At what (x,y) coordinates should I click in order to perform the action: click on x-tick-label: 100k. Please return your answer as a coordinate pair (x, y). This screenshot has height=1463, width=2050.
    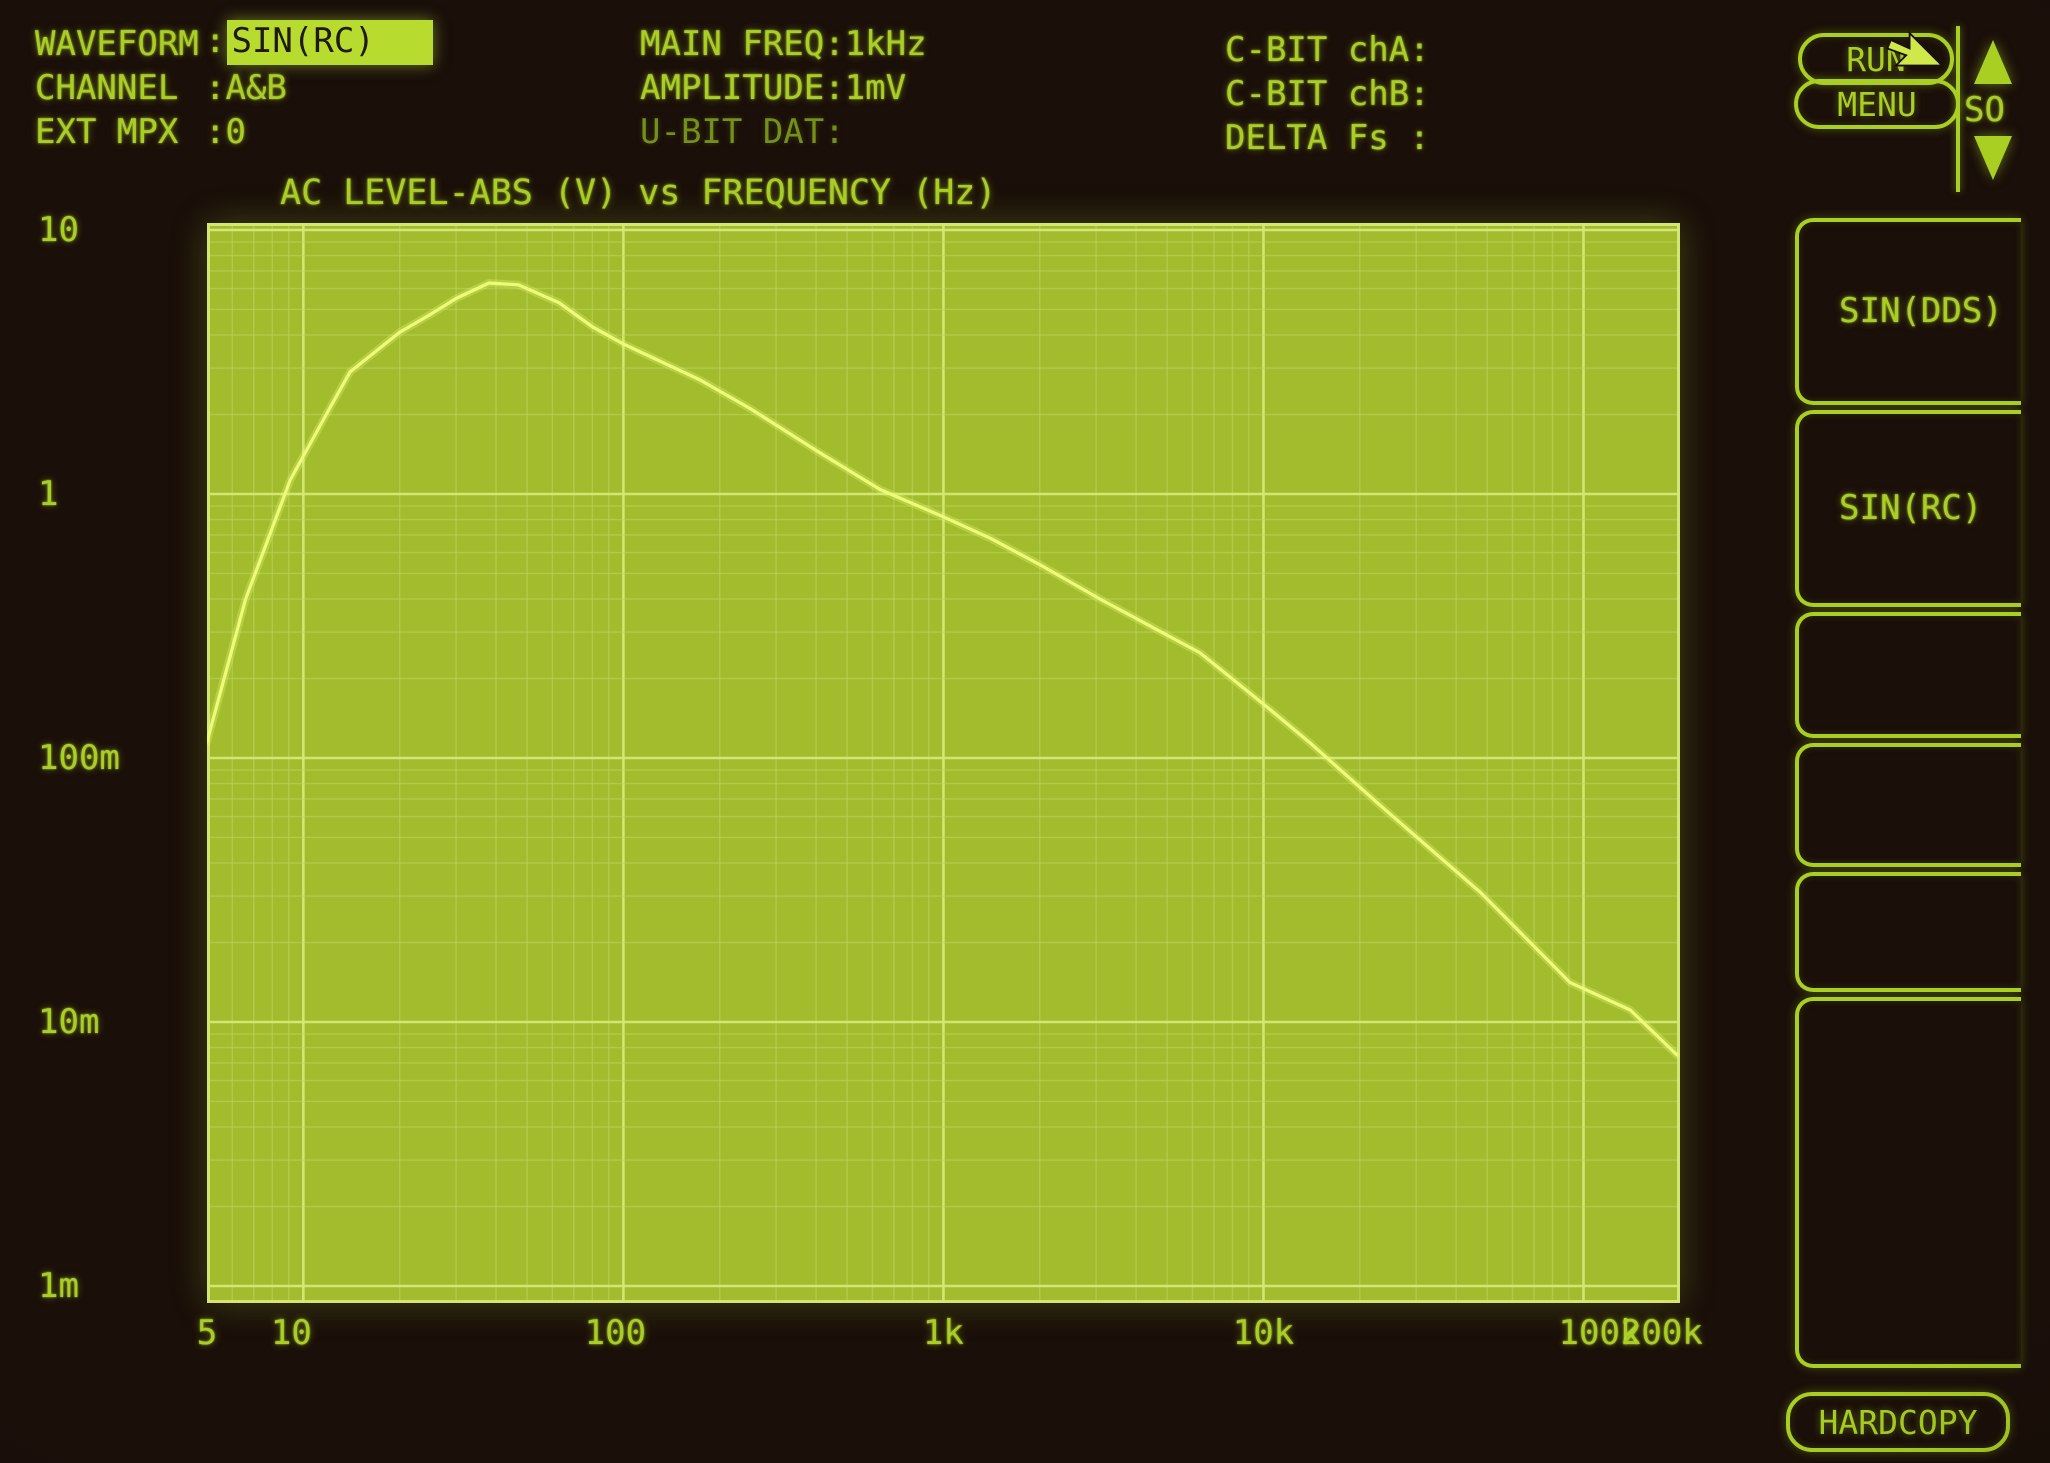
    Looking at the image, I should click on (1599, 1333).